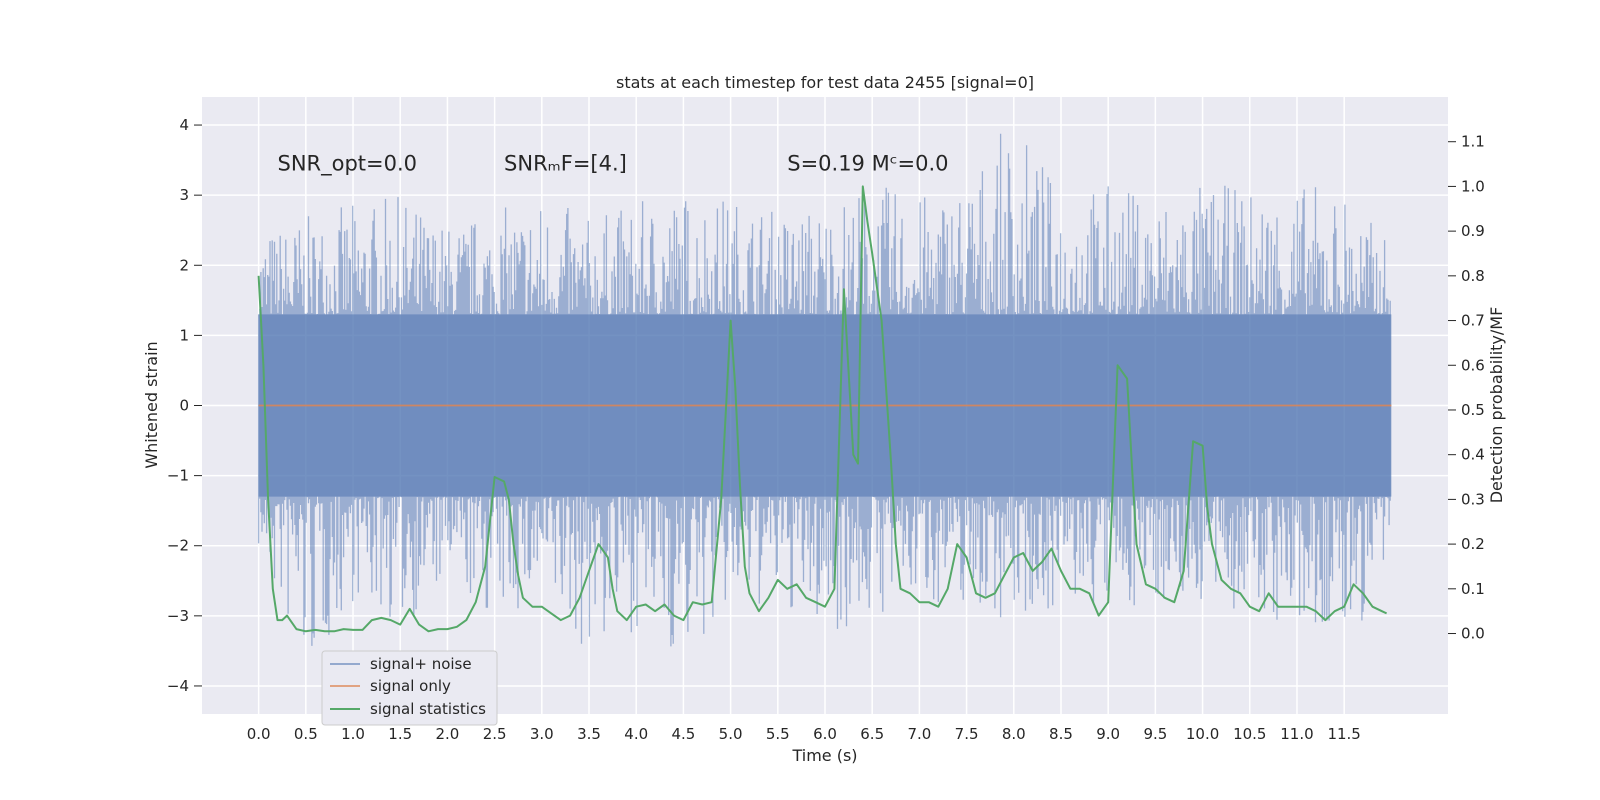 The image size is (1600, 800). I want to click on x-tick-label: 9.0, so click(1108, 734).